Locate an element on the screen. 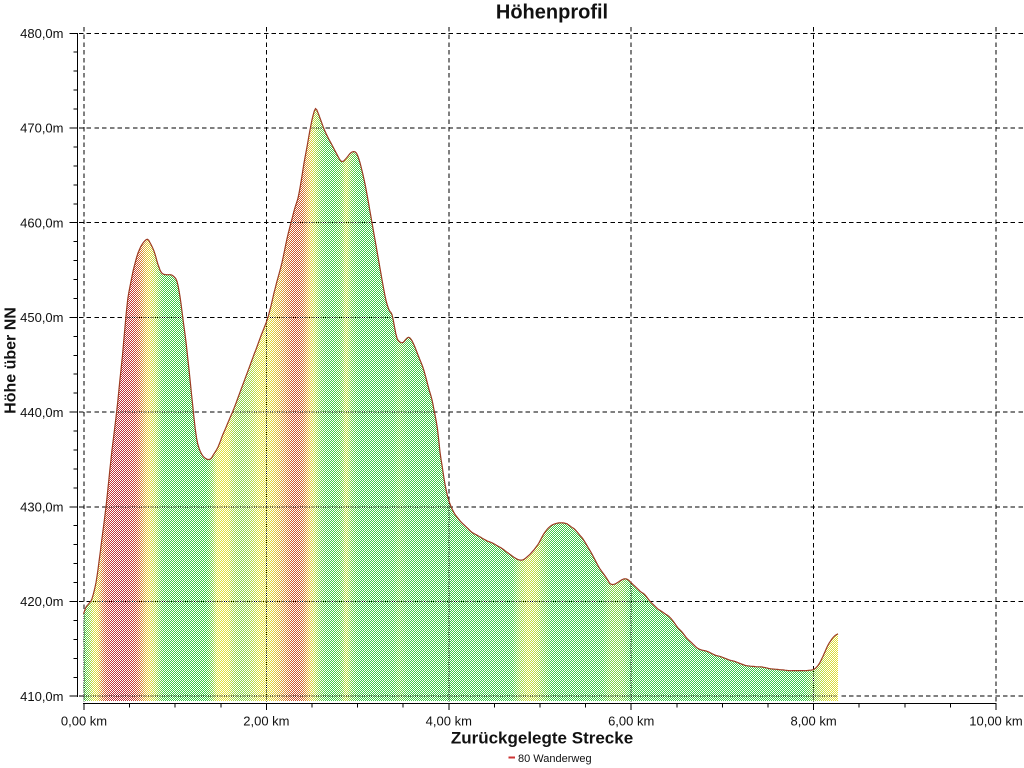 The image size is (1024, 768). svg-text: Zurückgelegte Strecke is located at coordinates (542, 738).